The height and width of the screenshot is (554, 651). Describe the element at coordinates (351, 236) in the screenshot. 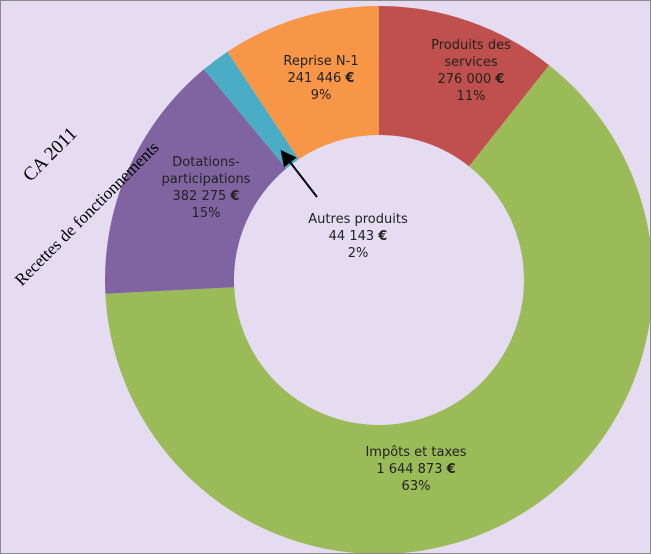

I see `label-value: 44 143` at that location.